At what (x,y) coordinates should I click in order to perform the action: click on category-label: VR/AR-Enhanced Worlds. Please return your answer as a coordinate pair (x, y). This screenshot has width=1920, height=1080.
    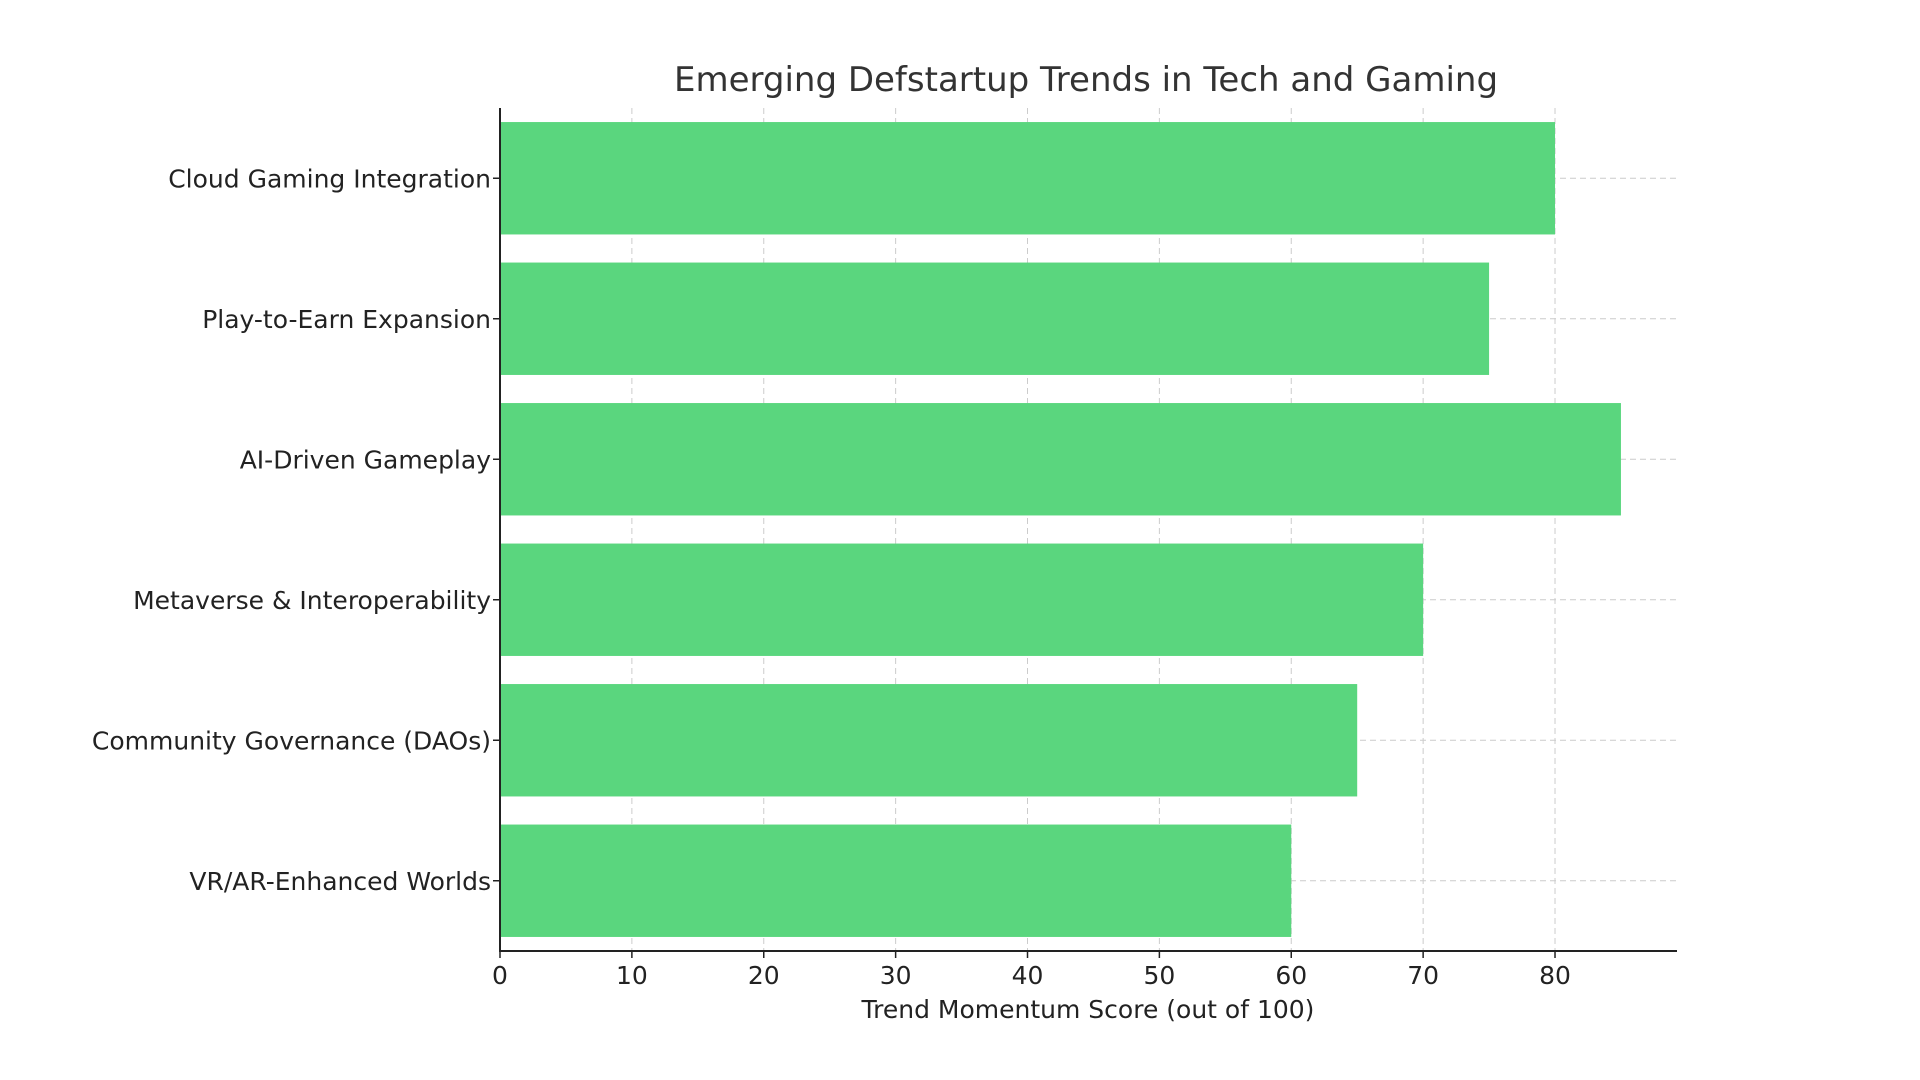
    Looking at the image, I should click on (340, 881).